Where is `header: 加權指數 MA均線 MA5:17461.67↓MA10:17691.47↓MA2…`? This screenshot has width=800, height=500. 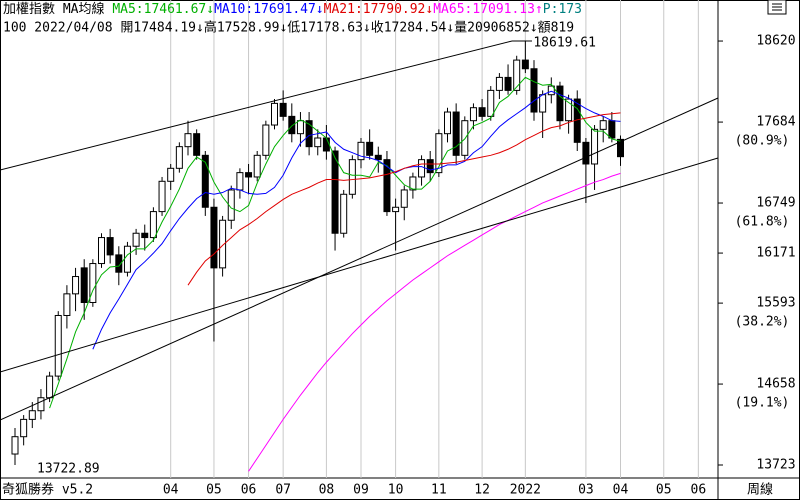 header: 加權指數 MA均線 MA5:17461.67↓MA10:17691.47↓MA2… is located at coordinates (292, 9).